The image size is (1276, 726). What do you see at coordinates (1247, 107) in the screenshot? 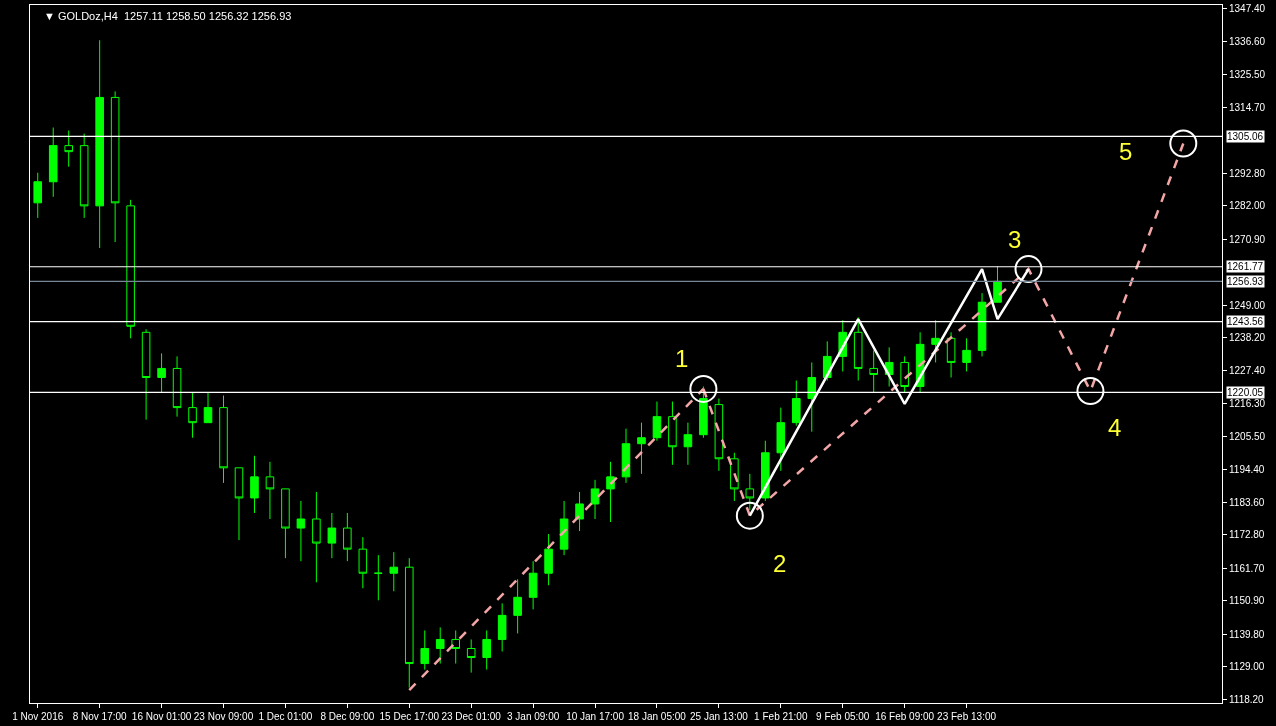
I see `y-tick-label: 1314.70` at bounding box center [1247, 107].